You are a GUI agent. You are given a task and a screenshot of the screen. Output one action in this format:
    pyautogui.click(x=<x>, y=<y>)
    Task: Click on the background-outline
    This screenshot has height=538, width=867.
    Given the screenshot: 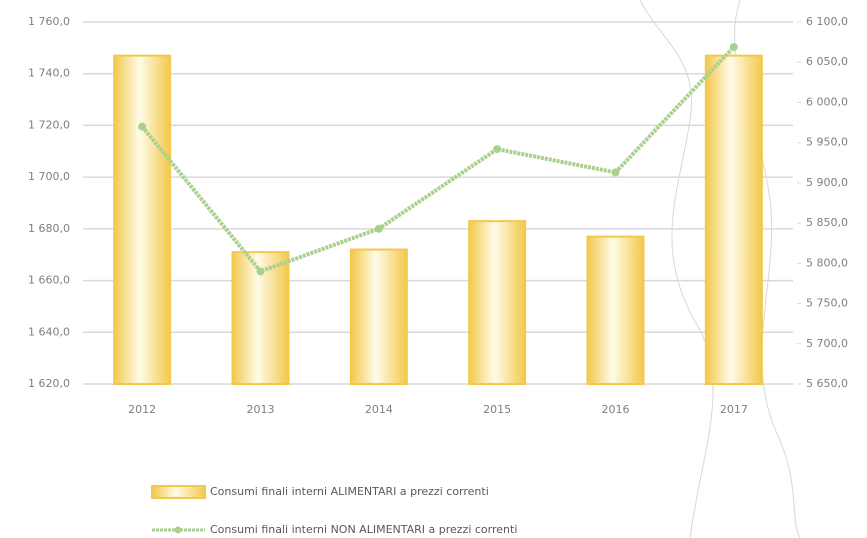 What is the action you would take?
    pyautogui.click(x=676, y=269)
    